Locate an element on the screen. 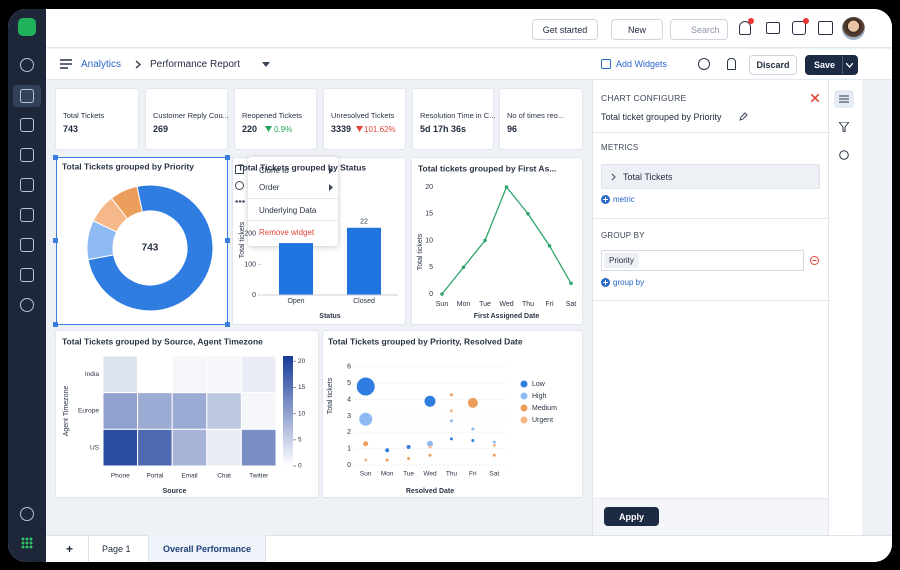 The height and width of the screenshot is (570, 900). save-label: Save is located at coordinates (825, 65).